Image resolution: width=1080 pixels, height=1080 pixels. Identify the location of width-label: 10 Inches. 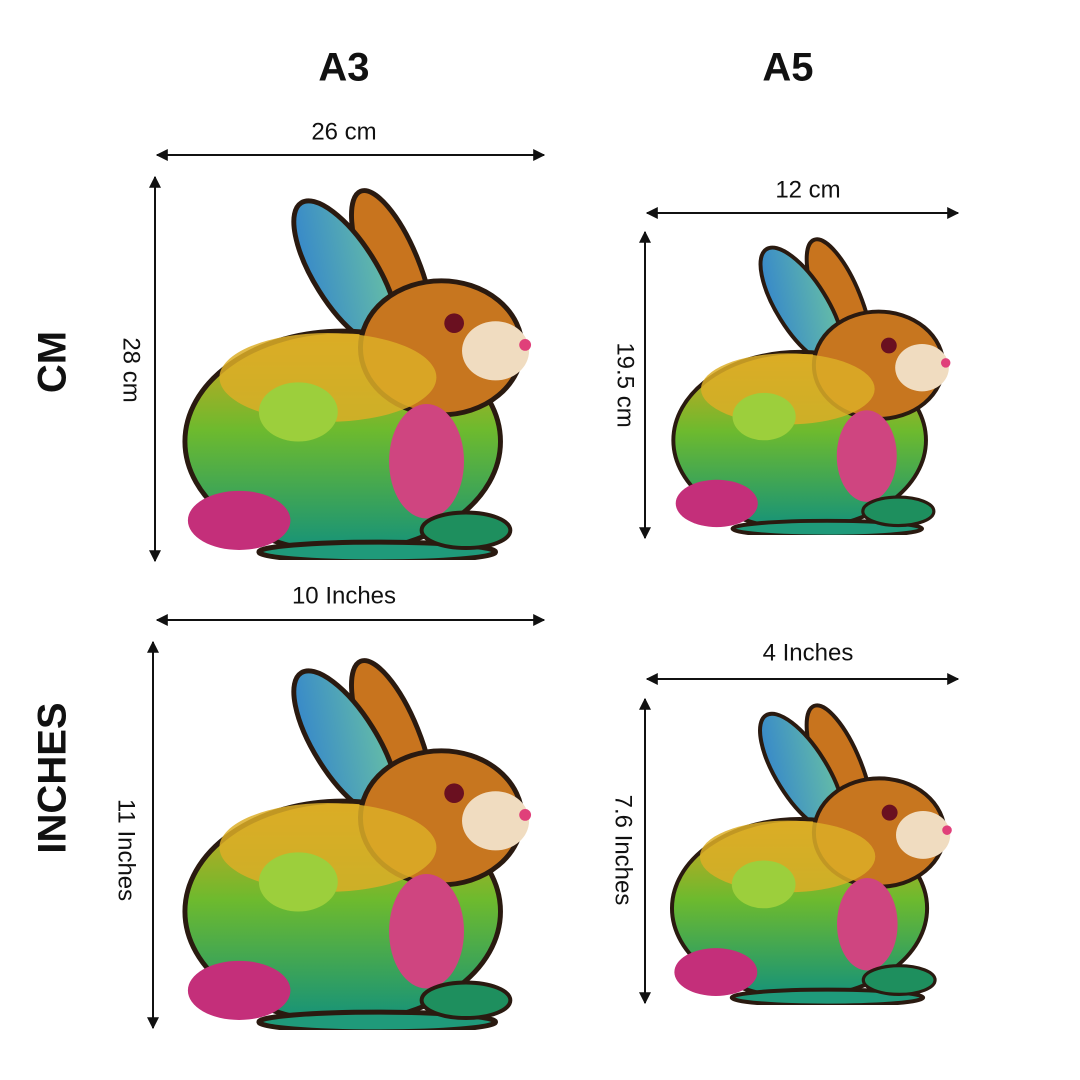
(344, 595).